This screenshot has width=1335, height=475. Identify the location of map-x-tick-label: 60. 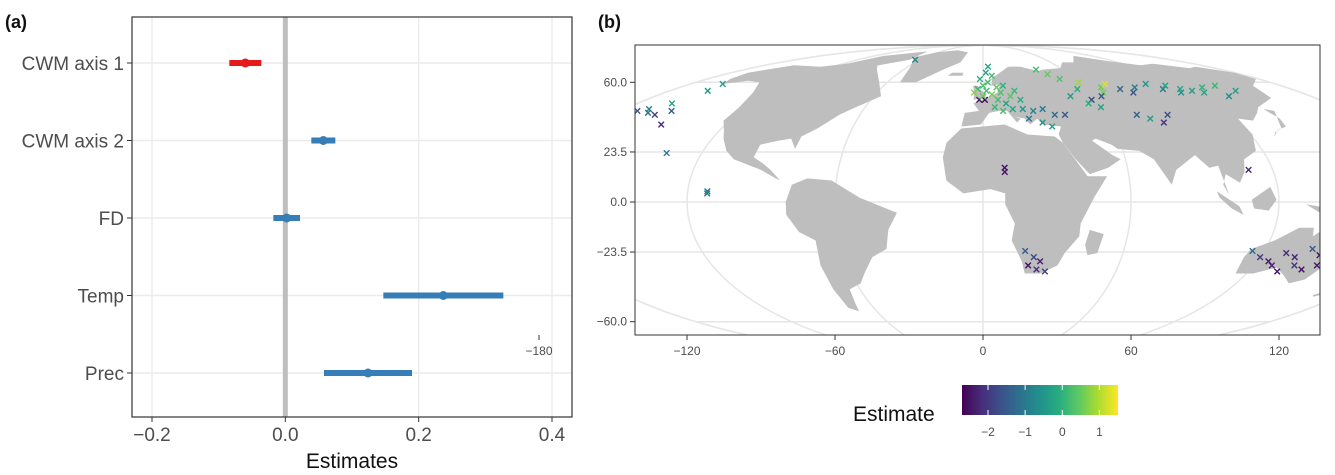
(1131, 351).